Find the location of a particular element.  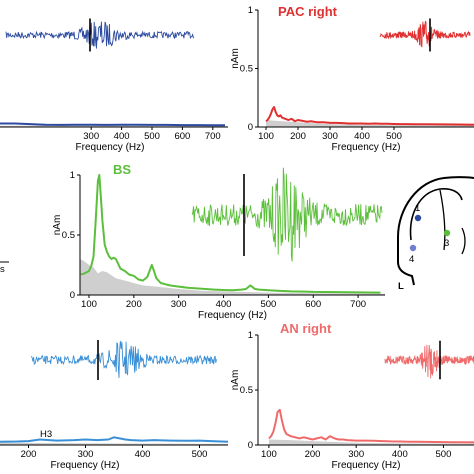

head-jaw is located at coordinates (406, 261).